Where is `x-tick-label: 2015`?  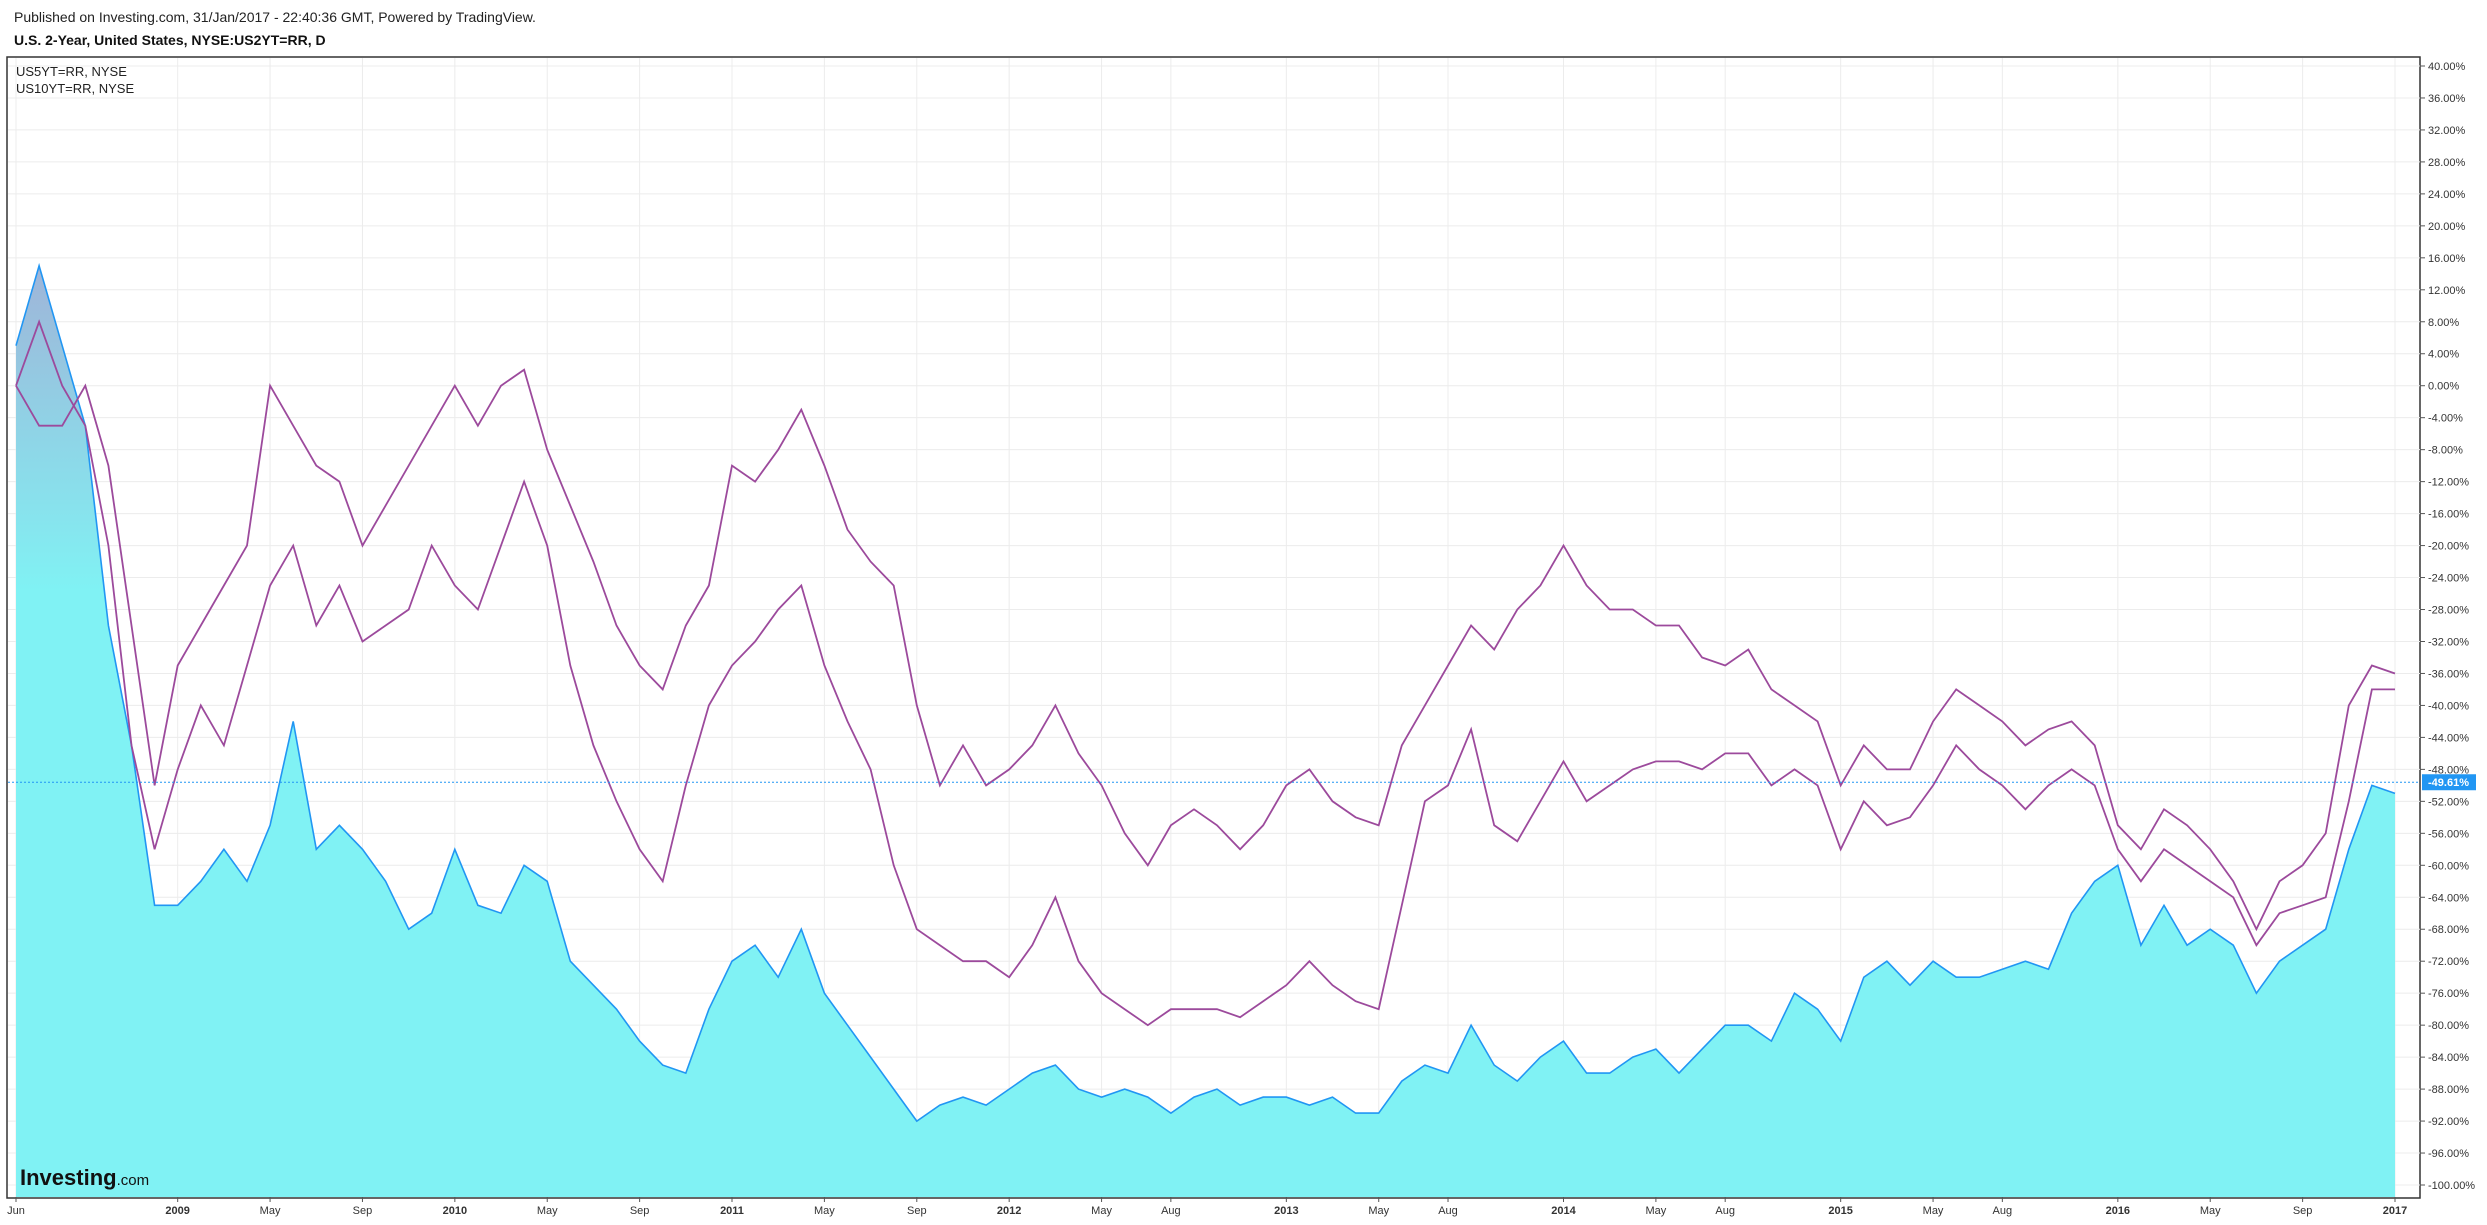
x-tick-label: 2015 is located at coordinates (1840, 1211).